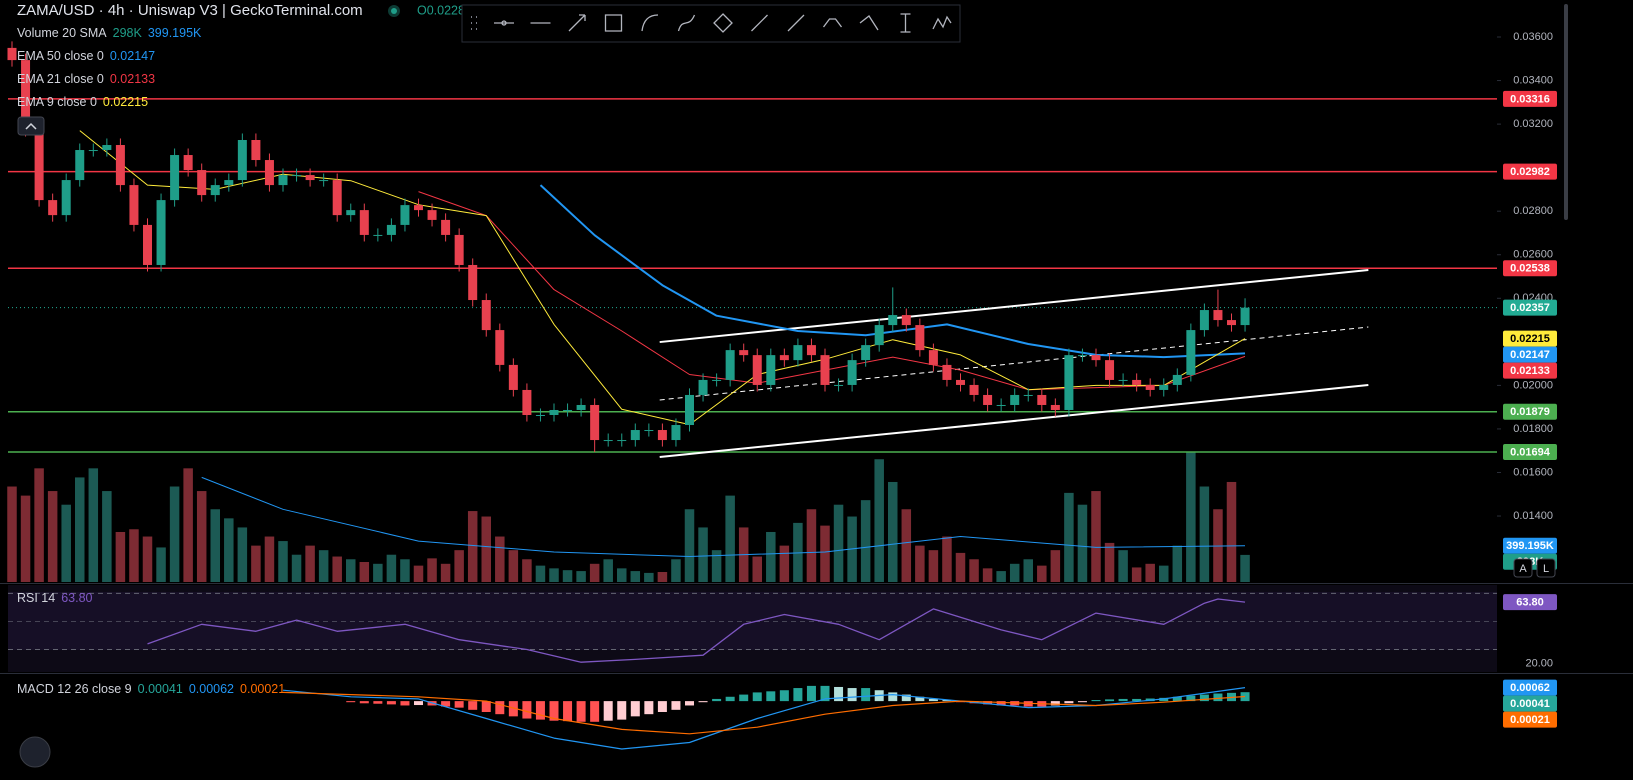  What do you see at coordinates (35, 752) in the screenshot?
I see `logo` at bounding box center [35, 752].